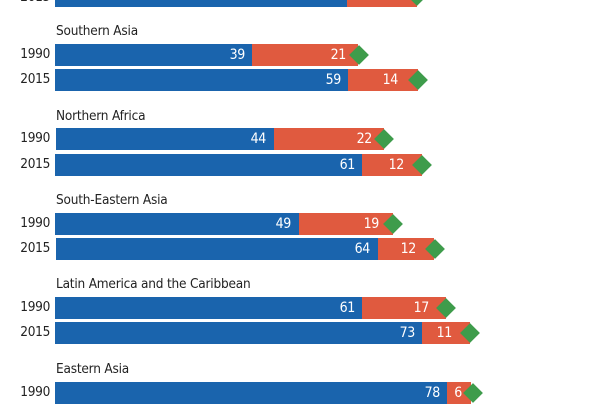  What do you see at coordinates (230, 224) in the screenshot?
I see `bar-south-eastern-asia-1990: 49 19` at bounding box center [230, 224].